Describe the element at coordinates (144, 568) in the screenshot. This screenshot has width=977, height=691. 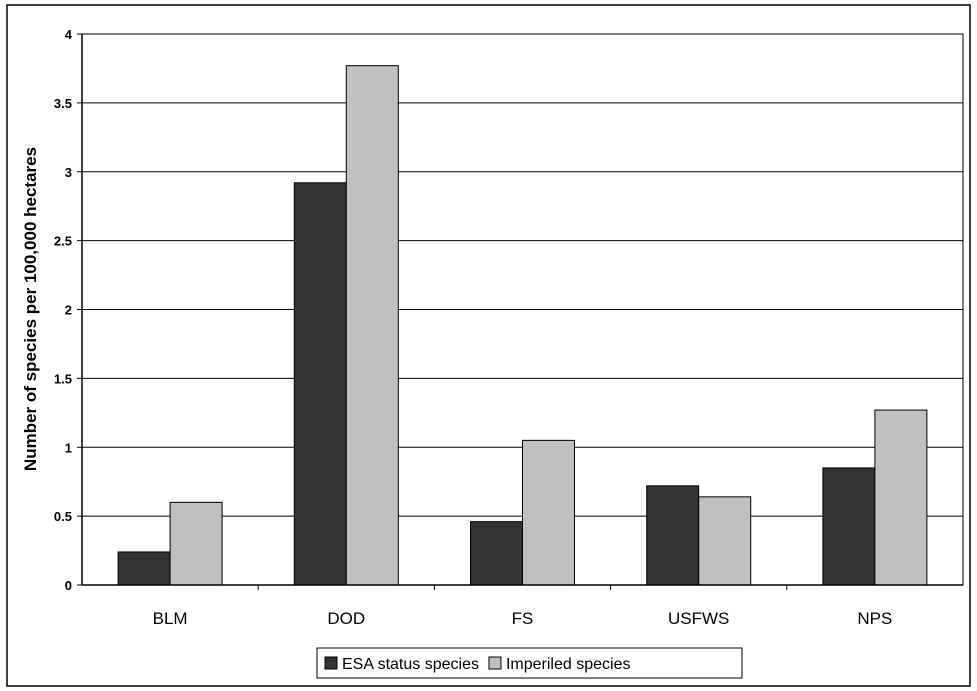
I see `bar-blm-esa` at that location.